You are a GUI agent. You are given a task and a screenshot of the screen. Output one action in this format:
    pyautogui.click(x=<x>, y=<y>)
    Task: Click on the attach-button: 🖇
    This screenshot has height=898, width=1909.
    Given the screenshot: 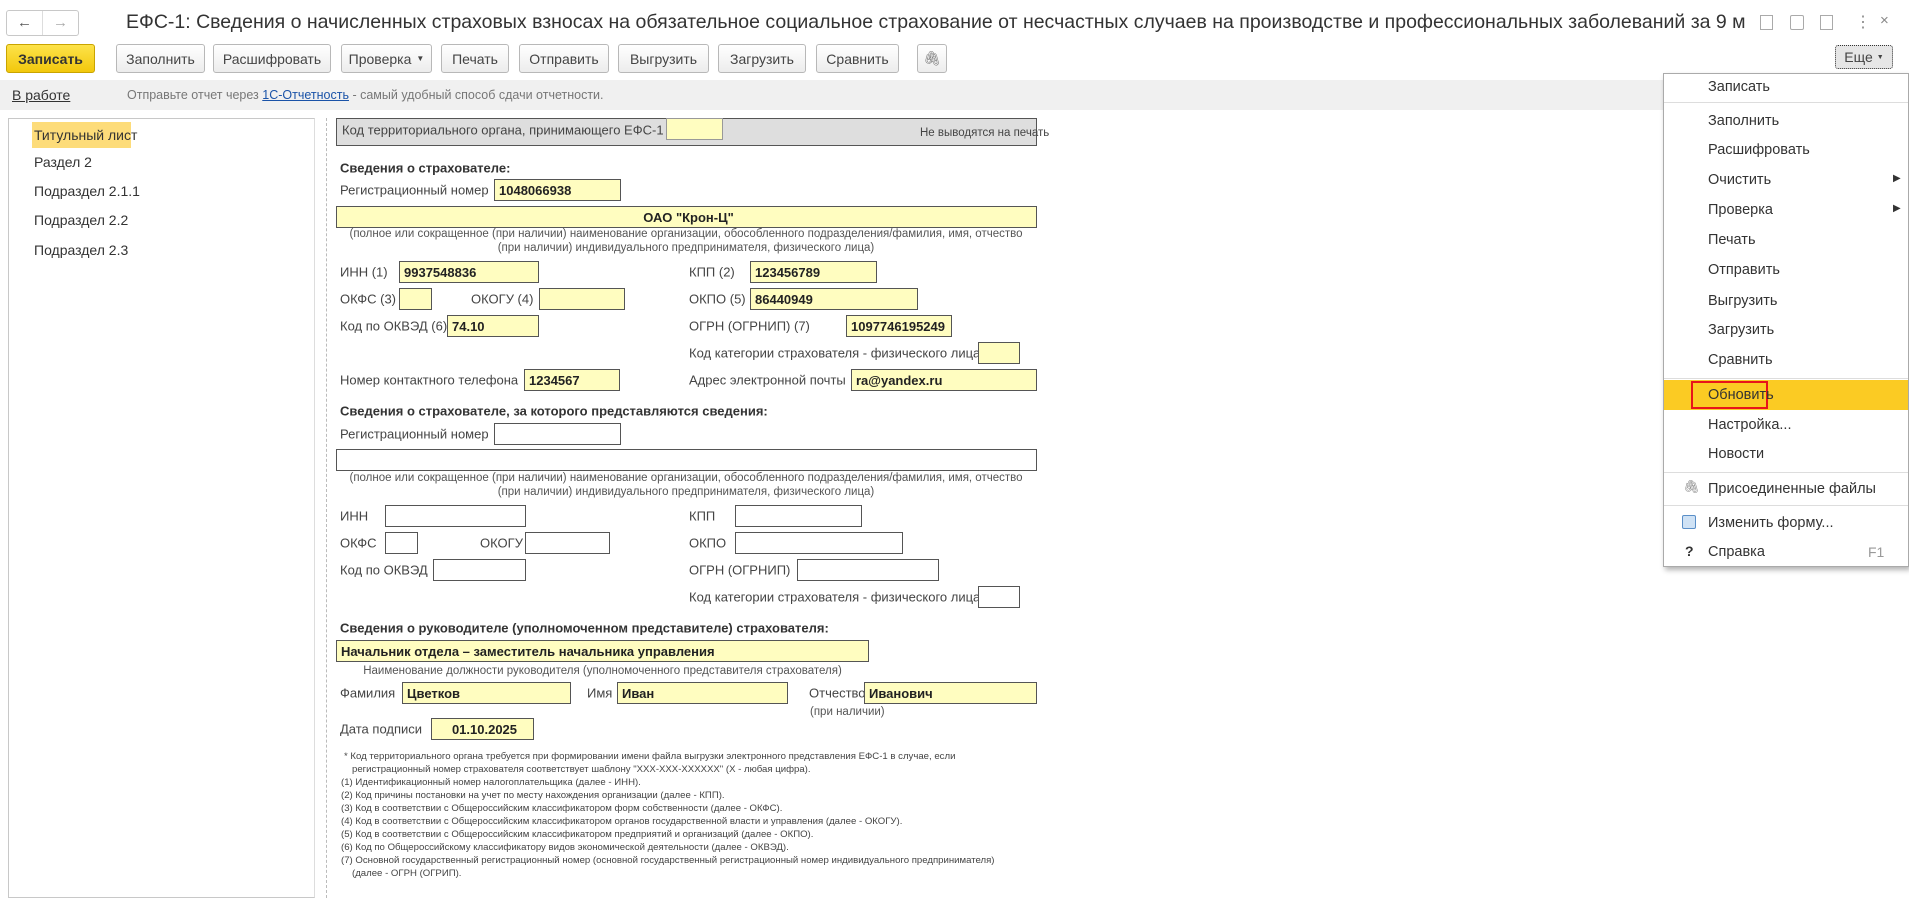 What is the action you would take?
    pyautogui.click(x=932, y=58)
    